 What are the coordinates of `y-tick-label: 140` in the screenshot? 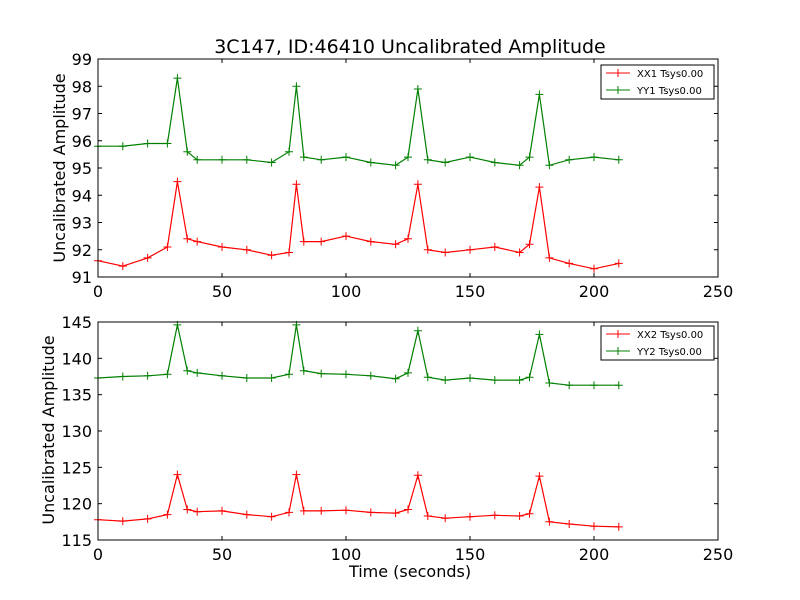 It's located at (76, 358).